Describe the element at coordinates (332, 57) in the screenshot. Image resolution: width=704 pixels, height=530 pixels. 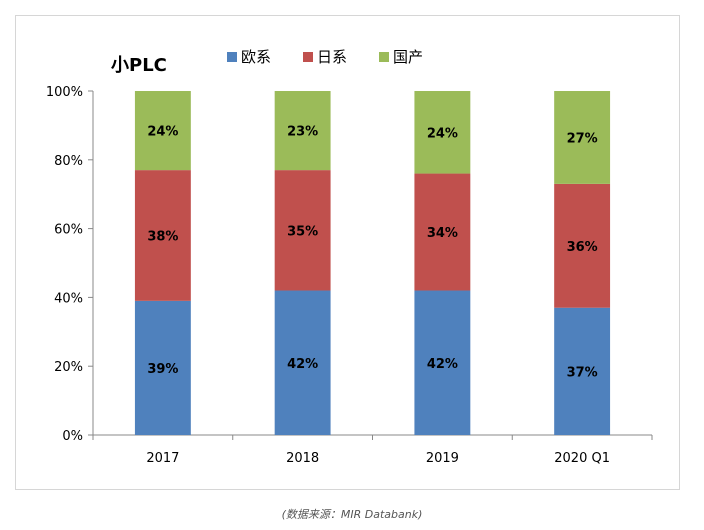
I see `legend-label: 日系` at that location.